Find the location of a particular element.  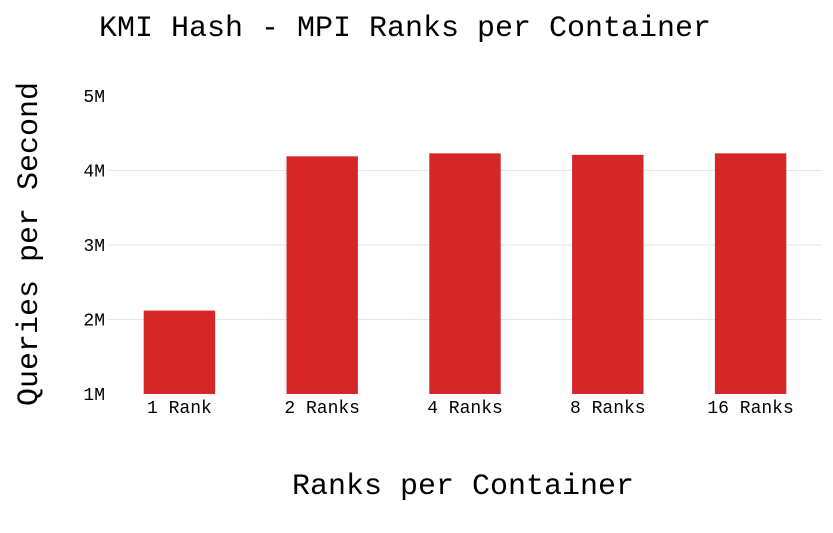

x-tick-label: 1 Rank is located at coordinates (179, 409).